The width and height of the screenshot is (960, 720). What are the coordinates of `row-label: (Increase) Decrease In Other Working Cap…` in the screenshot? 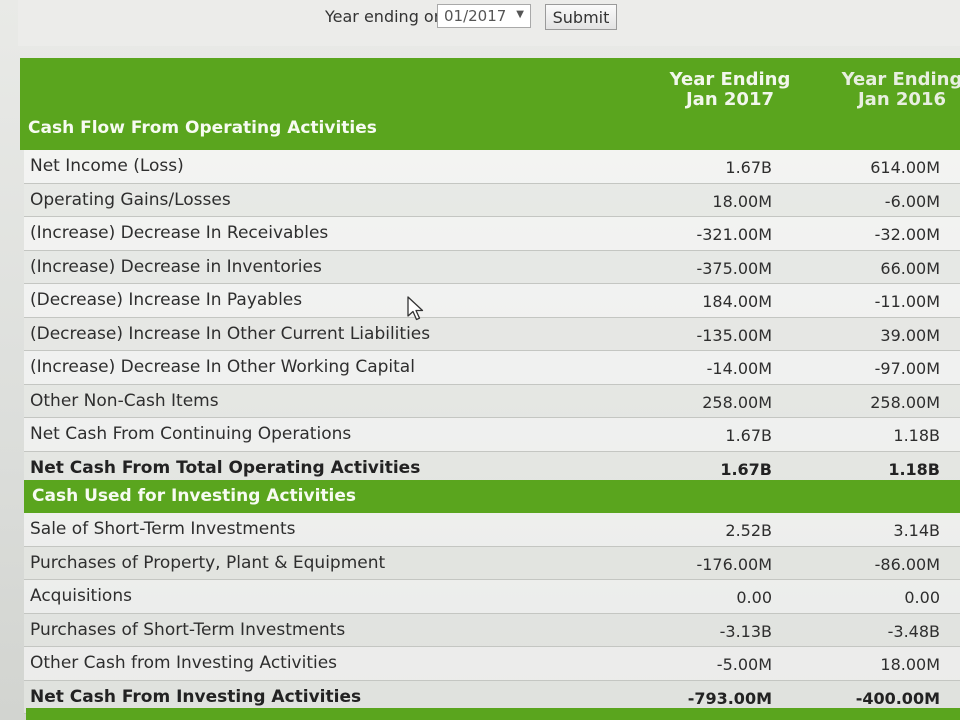 It's located at (222, 367).